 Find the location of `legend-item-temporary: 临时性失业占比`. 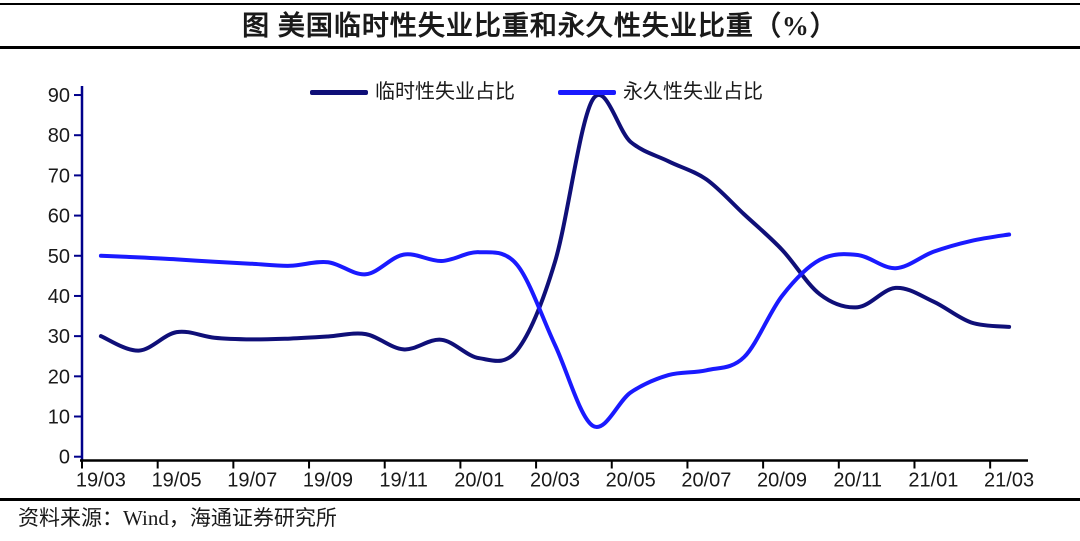

legend-item-temporary: 临时性失业占比 is located at coordinates (412, 92).